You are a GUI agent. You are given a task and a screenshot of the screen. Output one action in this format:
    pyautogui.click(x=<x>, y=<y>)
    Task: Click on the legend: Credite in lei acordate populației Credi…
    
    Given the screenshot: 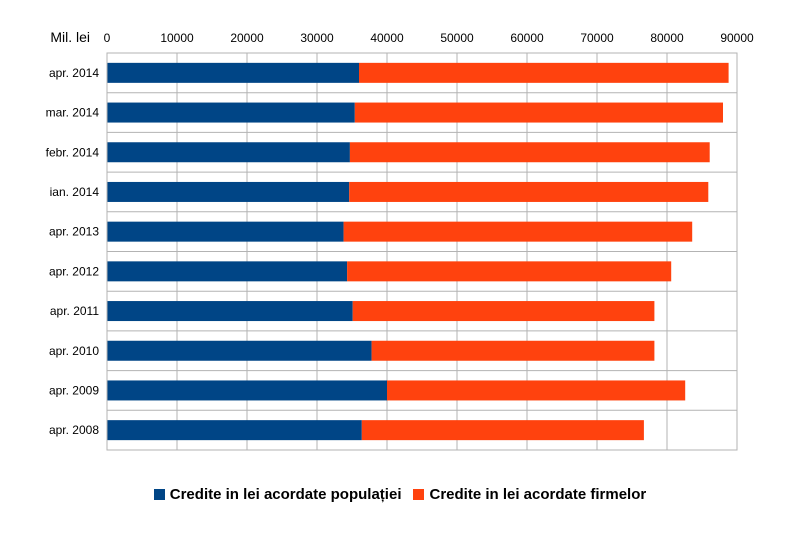 What is the action you would take?
    pyautogui.click(x=400, y=494)
    